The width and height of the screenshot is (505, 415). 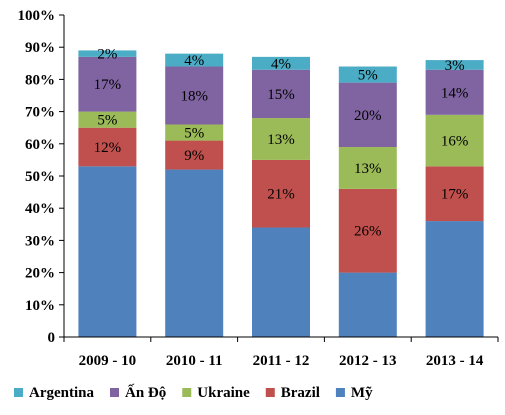 What do you see at coordinates (40, 145) in the screenshot?
I see `y-tick-label: 60%` at bounding box center [40, 145].